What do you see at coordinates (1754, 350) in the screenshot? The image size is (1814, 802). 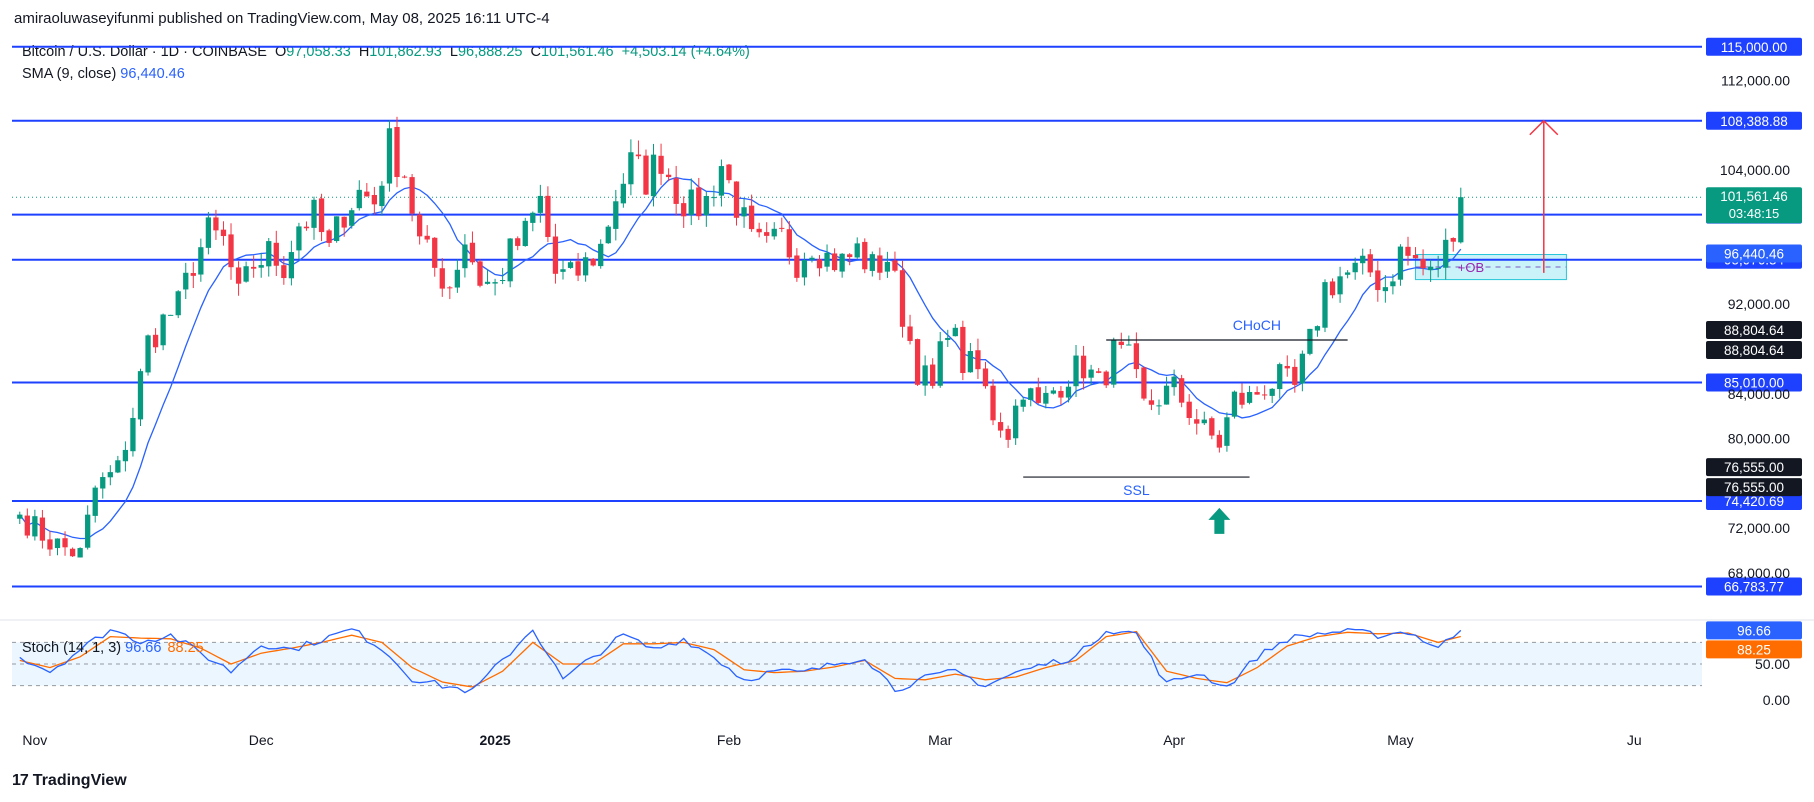 I see `axis-price-text: 88,804.64` at bounding box center [1754, 350].